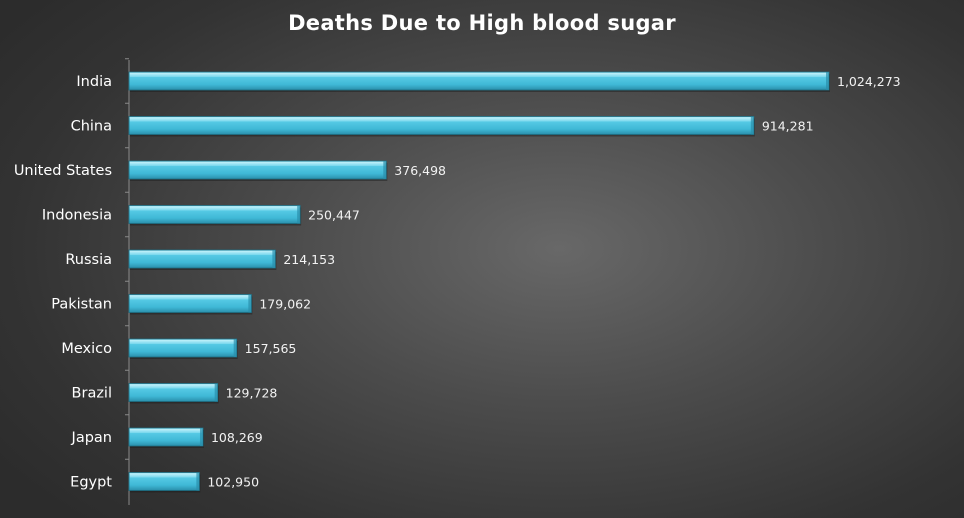 This screenshot has width=964, height=518. I want to click on category-label: Russia, so click(88, 260).